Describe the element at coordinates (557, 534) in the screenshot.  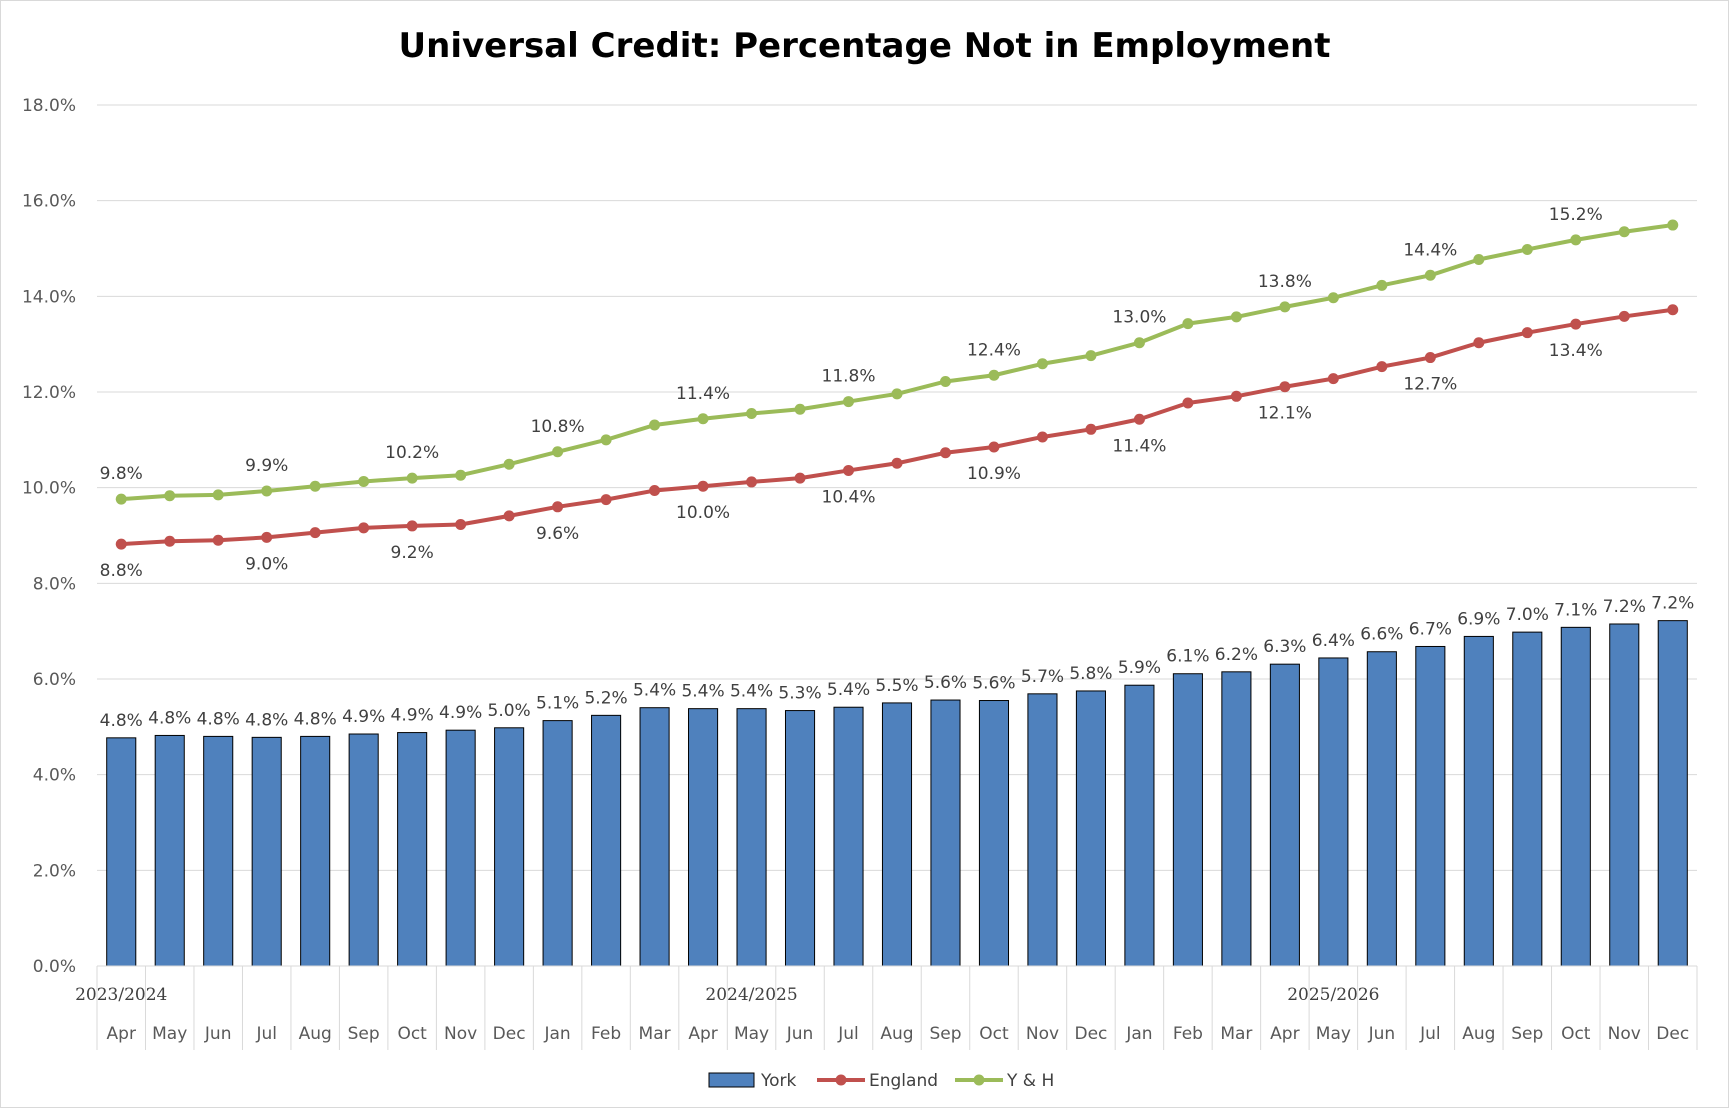
I see `england-data-label: 9.6%` at that location.